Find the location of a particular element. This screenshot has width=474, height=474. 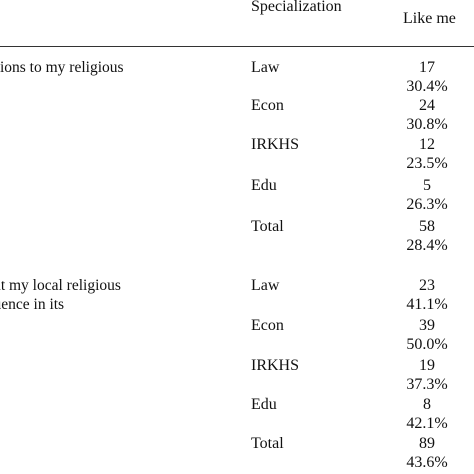

question-line: ucial contributions to my religious is located at coordinates (62, 67).